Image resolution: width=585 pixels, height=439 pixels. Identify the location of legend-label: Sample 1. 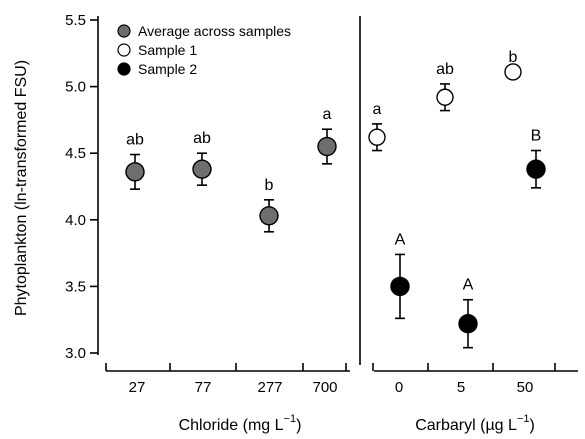
(167, 50).